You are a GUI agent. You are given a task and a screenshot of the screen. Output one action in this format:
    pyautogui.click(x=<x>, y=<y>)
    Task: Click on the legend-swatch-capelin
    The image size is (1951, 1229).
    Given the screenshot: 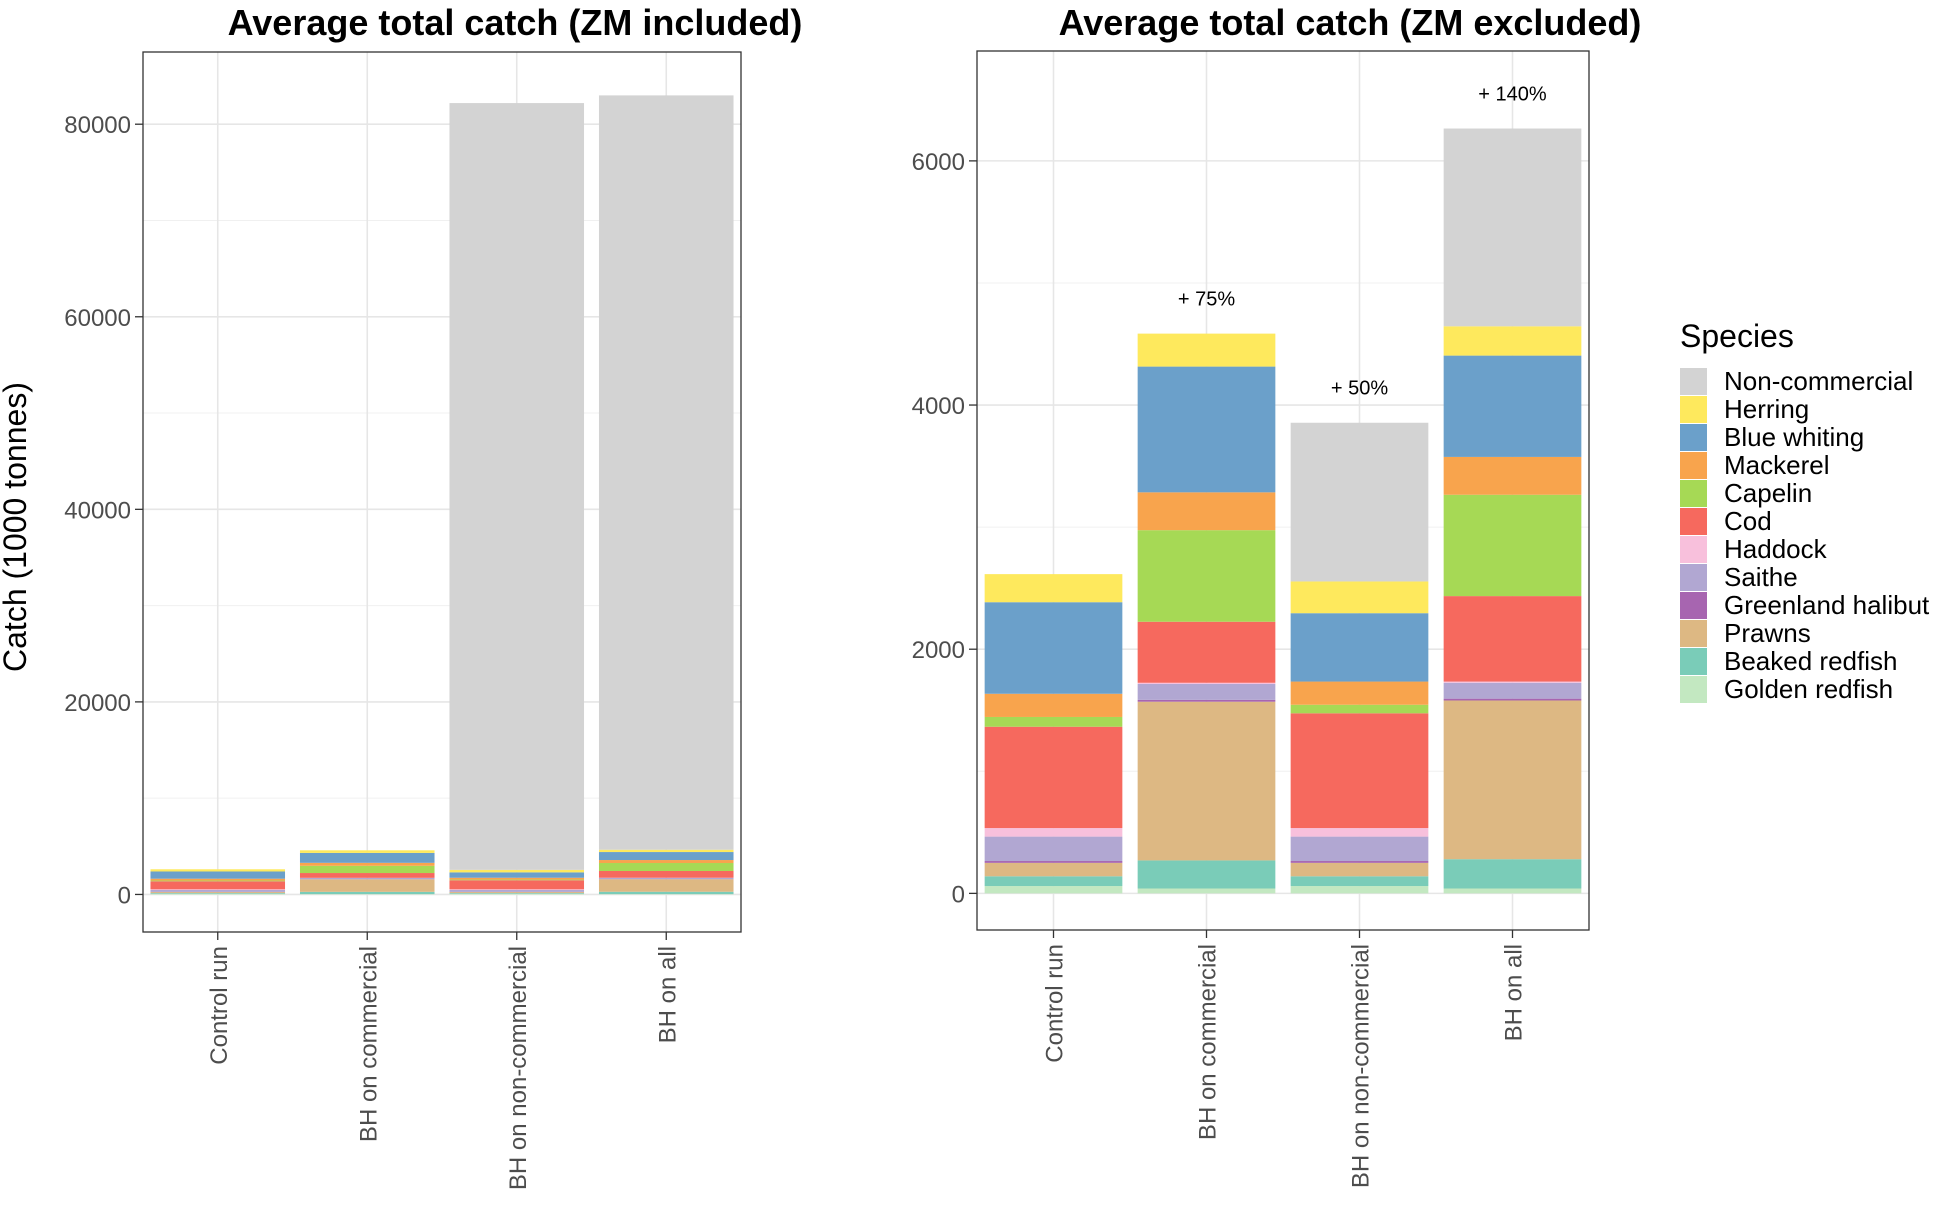 What is the action you would take?
    pyautogui.click(x=1693, y=493)
    